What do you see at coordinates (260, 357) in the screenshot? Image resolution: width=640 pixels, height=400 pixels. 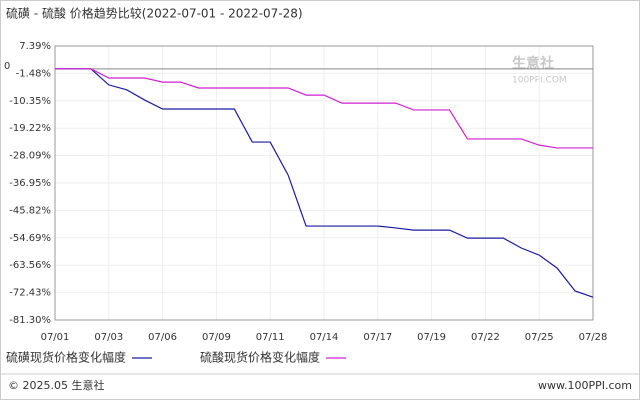 I see `legend-label: 硫酸现货价格变化幅度` at bounding box center [260, 357].